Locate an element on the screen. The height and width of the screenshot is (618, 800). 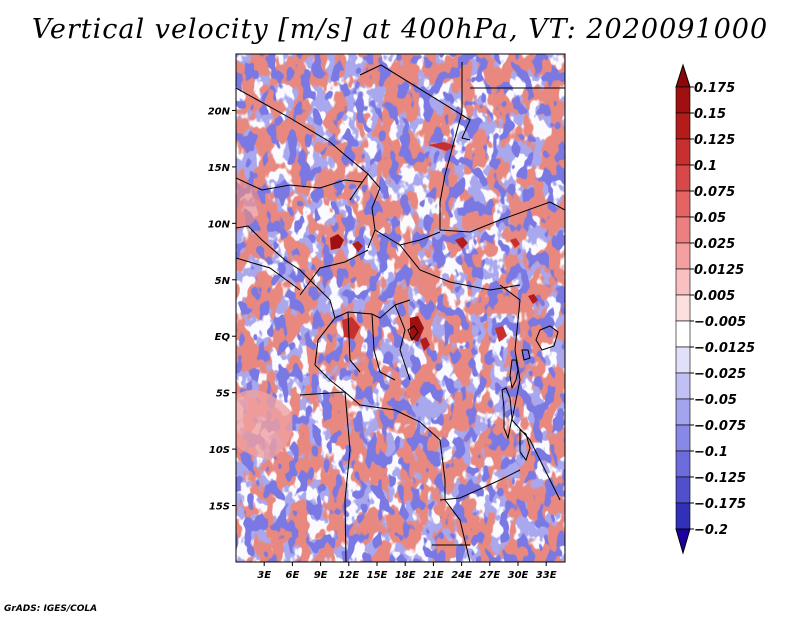
latitude-axis: 20N 15N 10N 5N EQ 5S 10S 15S is located at coordinates (222, 309).